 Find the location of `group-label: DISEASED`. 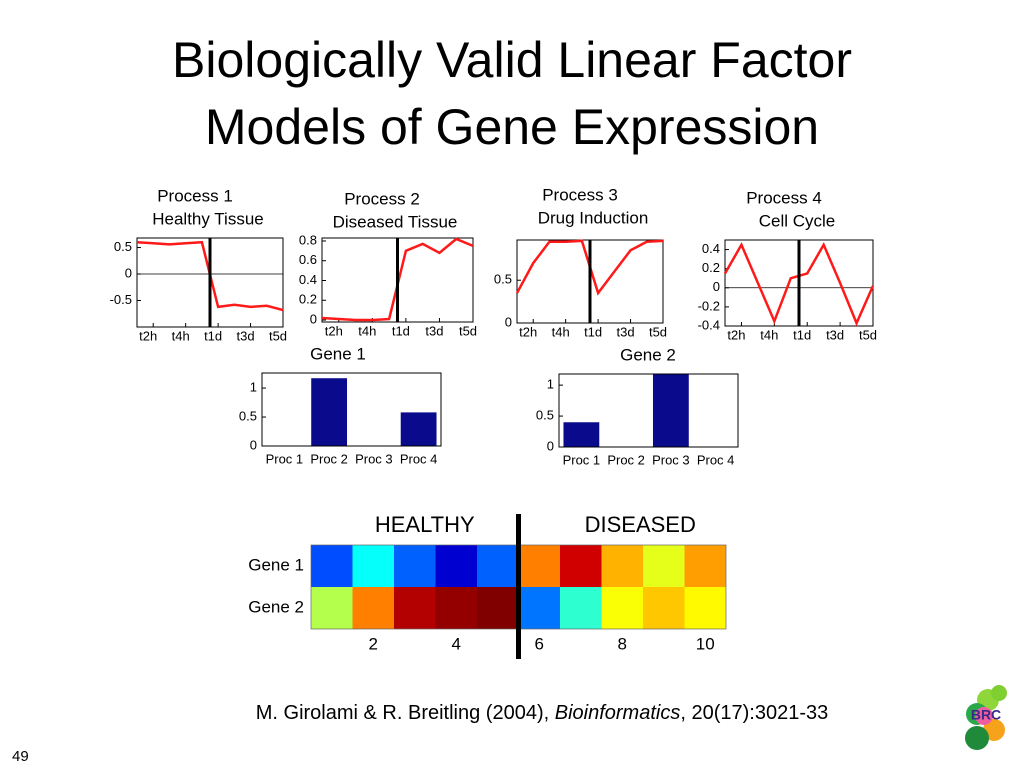

group-label: DISEASED is located at coordinates (640, 524).